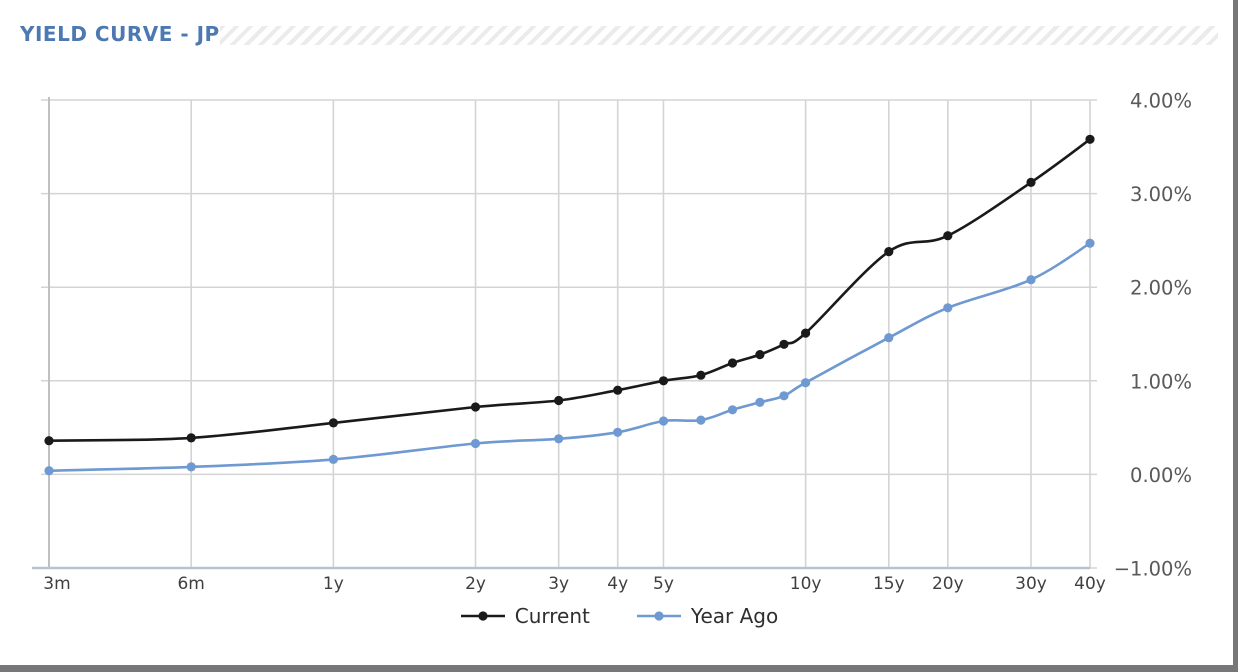  Describe the element at coordinates (1161, 475) in the screenshot. I see `y-tick-label: 0.00%` at that location.